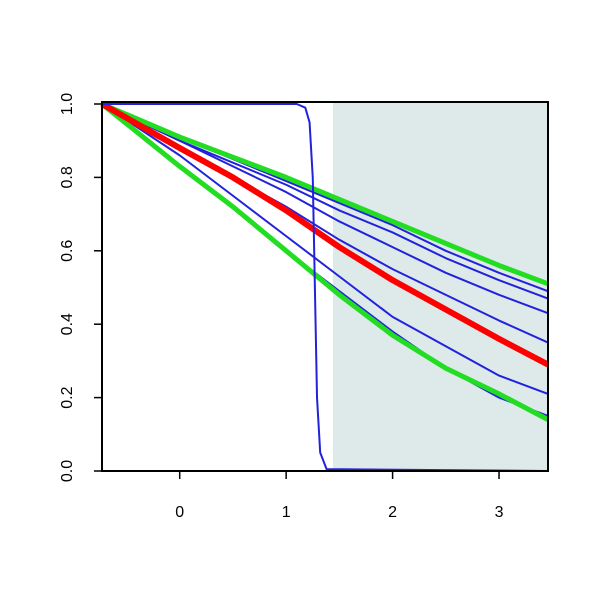  What do you see at coordinates (67, 324) in the screenshot?
I see `y-tick-label: 0.4` at bounding box center [67, 324].